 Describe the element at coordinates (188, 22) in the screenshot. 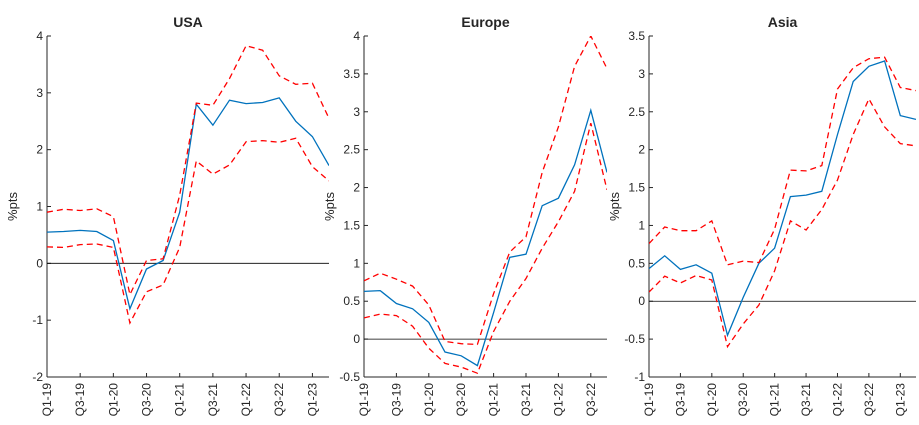

I see `chart-title: USA` at that location.